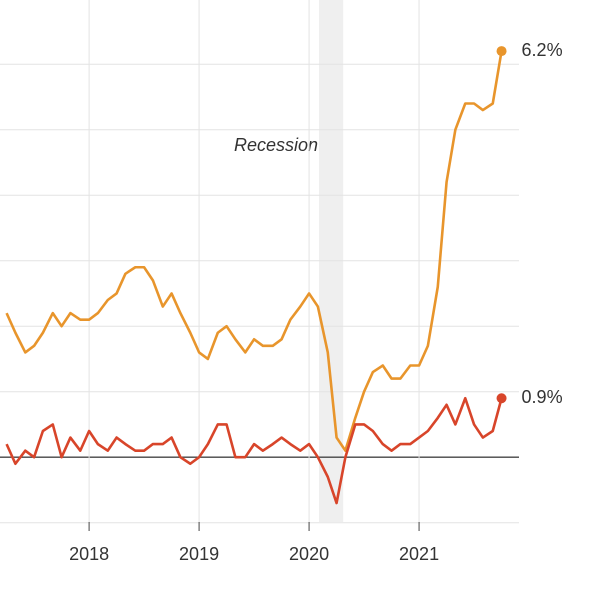  What do you see at coordinates (89, 554) in the screenshot?
I see `x-tick-label: 2018` at bounding box center [89, 554].